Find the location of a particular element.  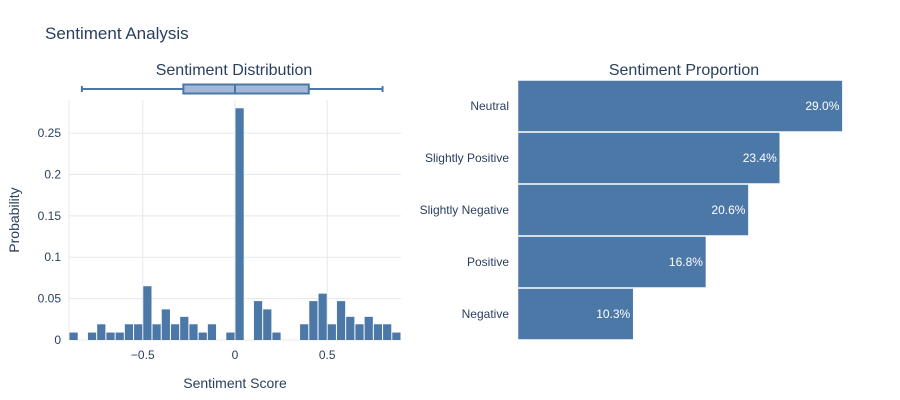

histogram-x-tick-label: 0 is located at coordinates (235, 355).